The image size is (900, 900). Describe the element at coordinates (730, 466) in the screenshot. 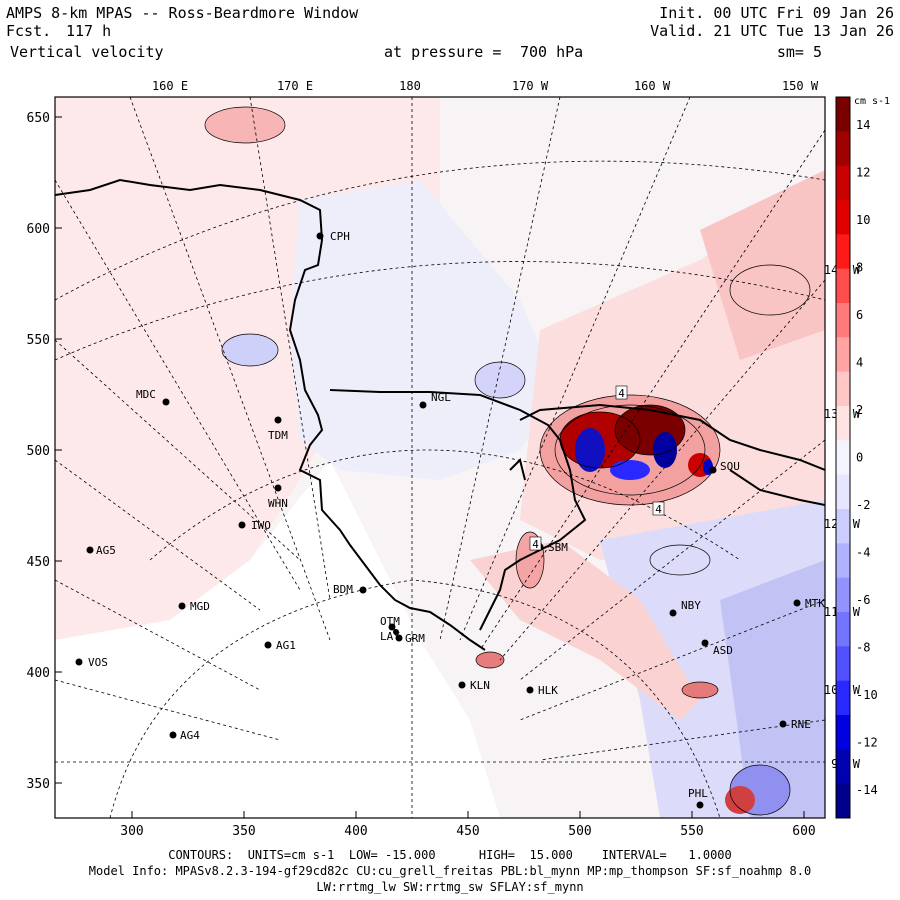

I see `svg-text: SOU` at that location.